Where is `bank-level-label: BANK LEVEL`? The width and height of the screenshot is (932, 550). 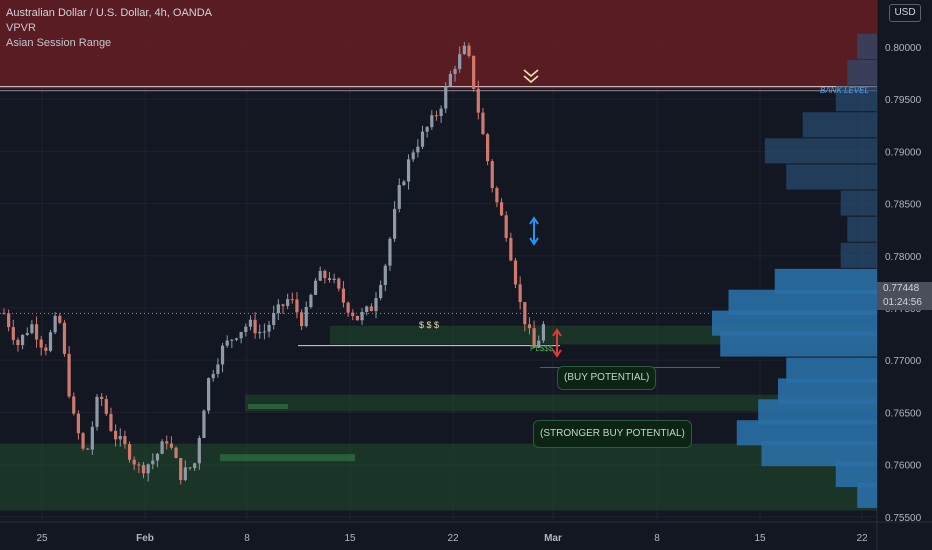 bank-level-label: BANK LEVEL is located at coordinates (844, 90).